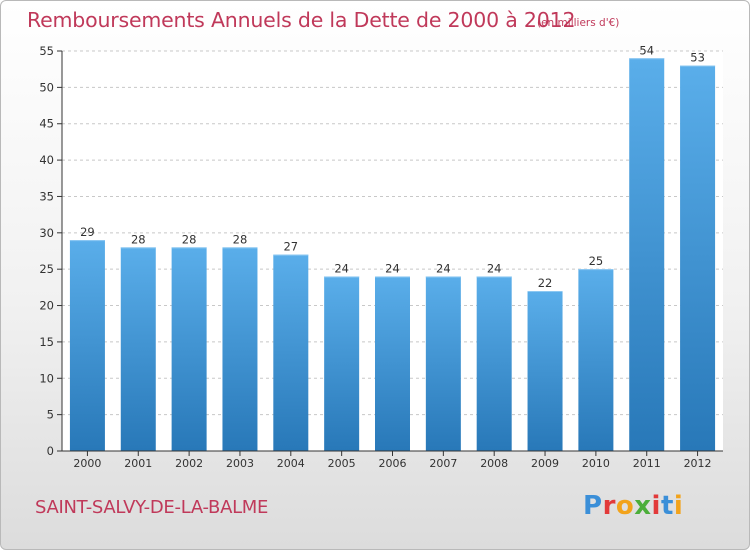 The width and height of the screenshot is (750, 550). Describe the element at coordinates (291, 463) in the screenshot. I see `x-tick-label: 2004` at that location.